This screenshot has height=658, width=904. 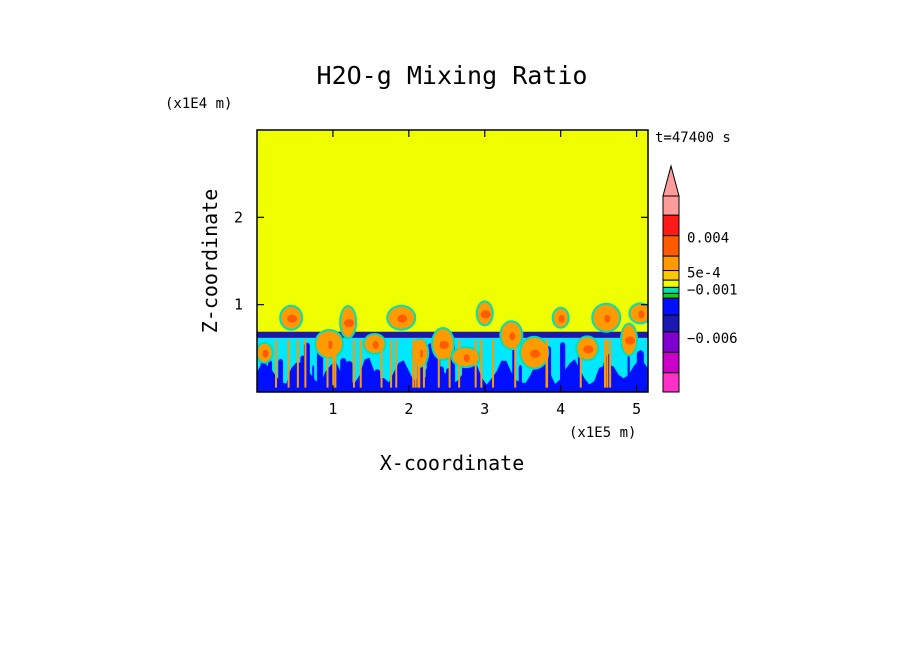 I want to click on x-tick-label: 5, so click(x=636, y=409).